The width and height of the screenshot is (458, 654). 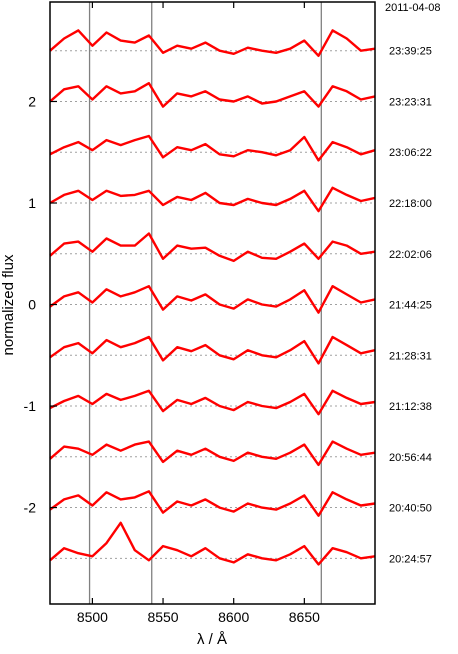 I want to click on time-label: 22:02:06, so click(x=410, y=255).